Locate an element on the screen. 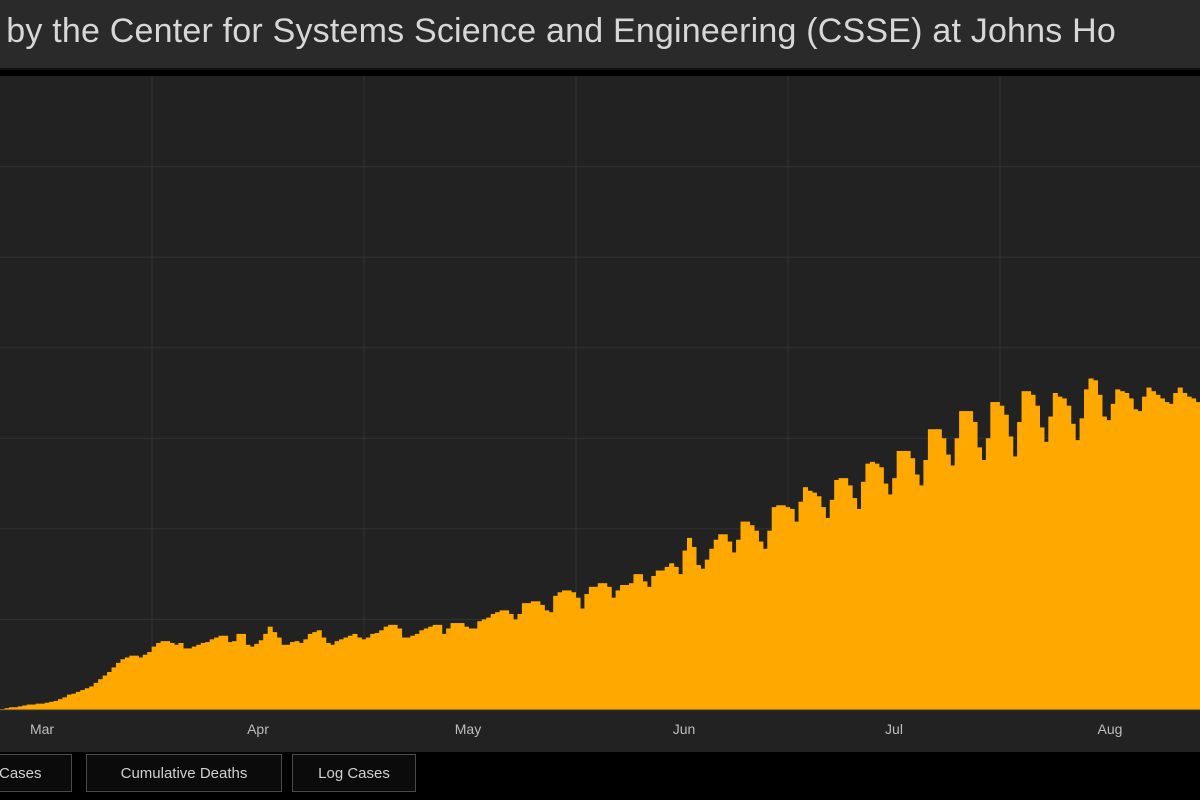 The height and width of the screenshot is (800, 1200). tab-cumulative-deaths: Cumulative Deaths is located at coordinates (184, 773).